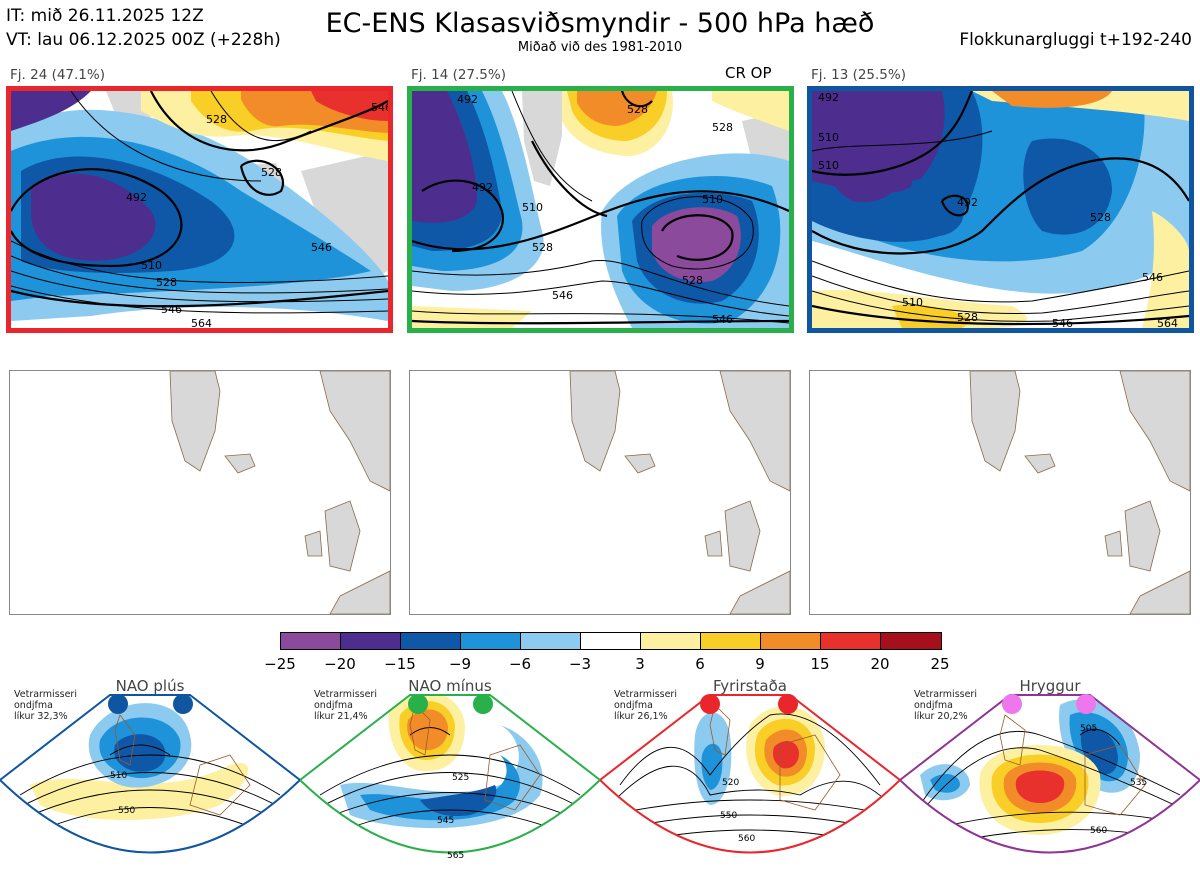 The width and height of the screenshot is (1200, 871). What do you see at coordinates (340, 664) in the screenshot?
I see `colorbar-tick-label: −20` at bounding box center [340, 664].